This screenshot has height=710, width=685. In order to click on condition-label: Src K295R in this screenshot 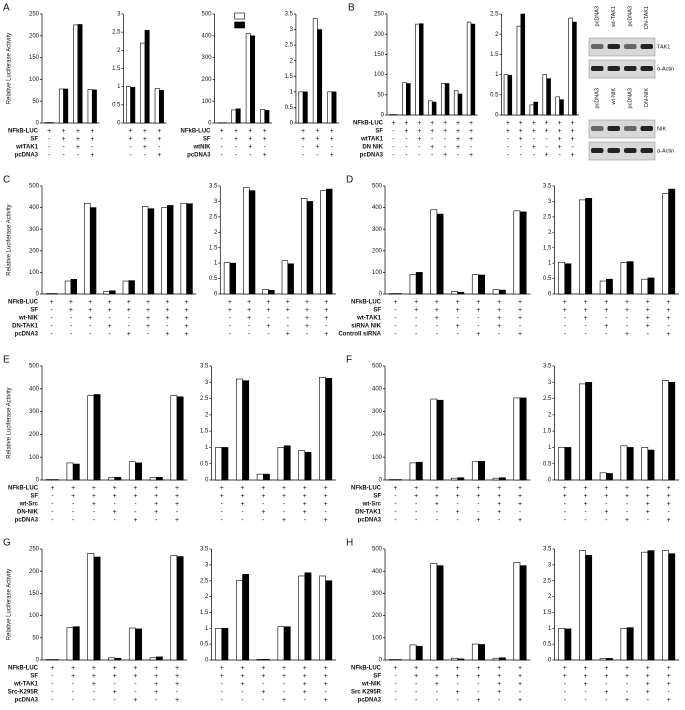, I will do `click(366, 693)`.